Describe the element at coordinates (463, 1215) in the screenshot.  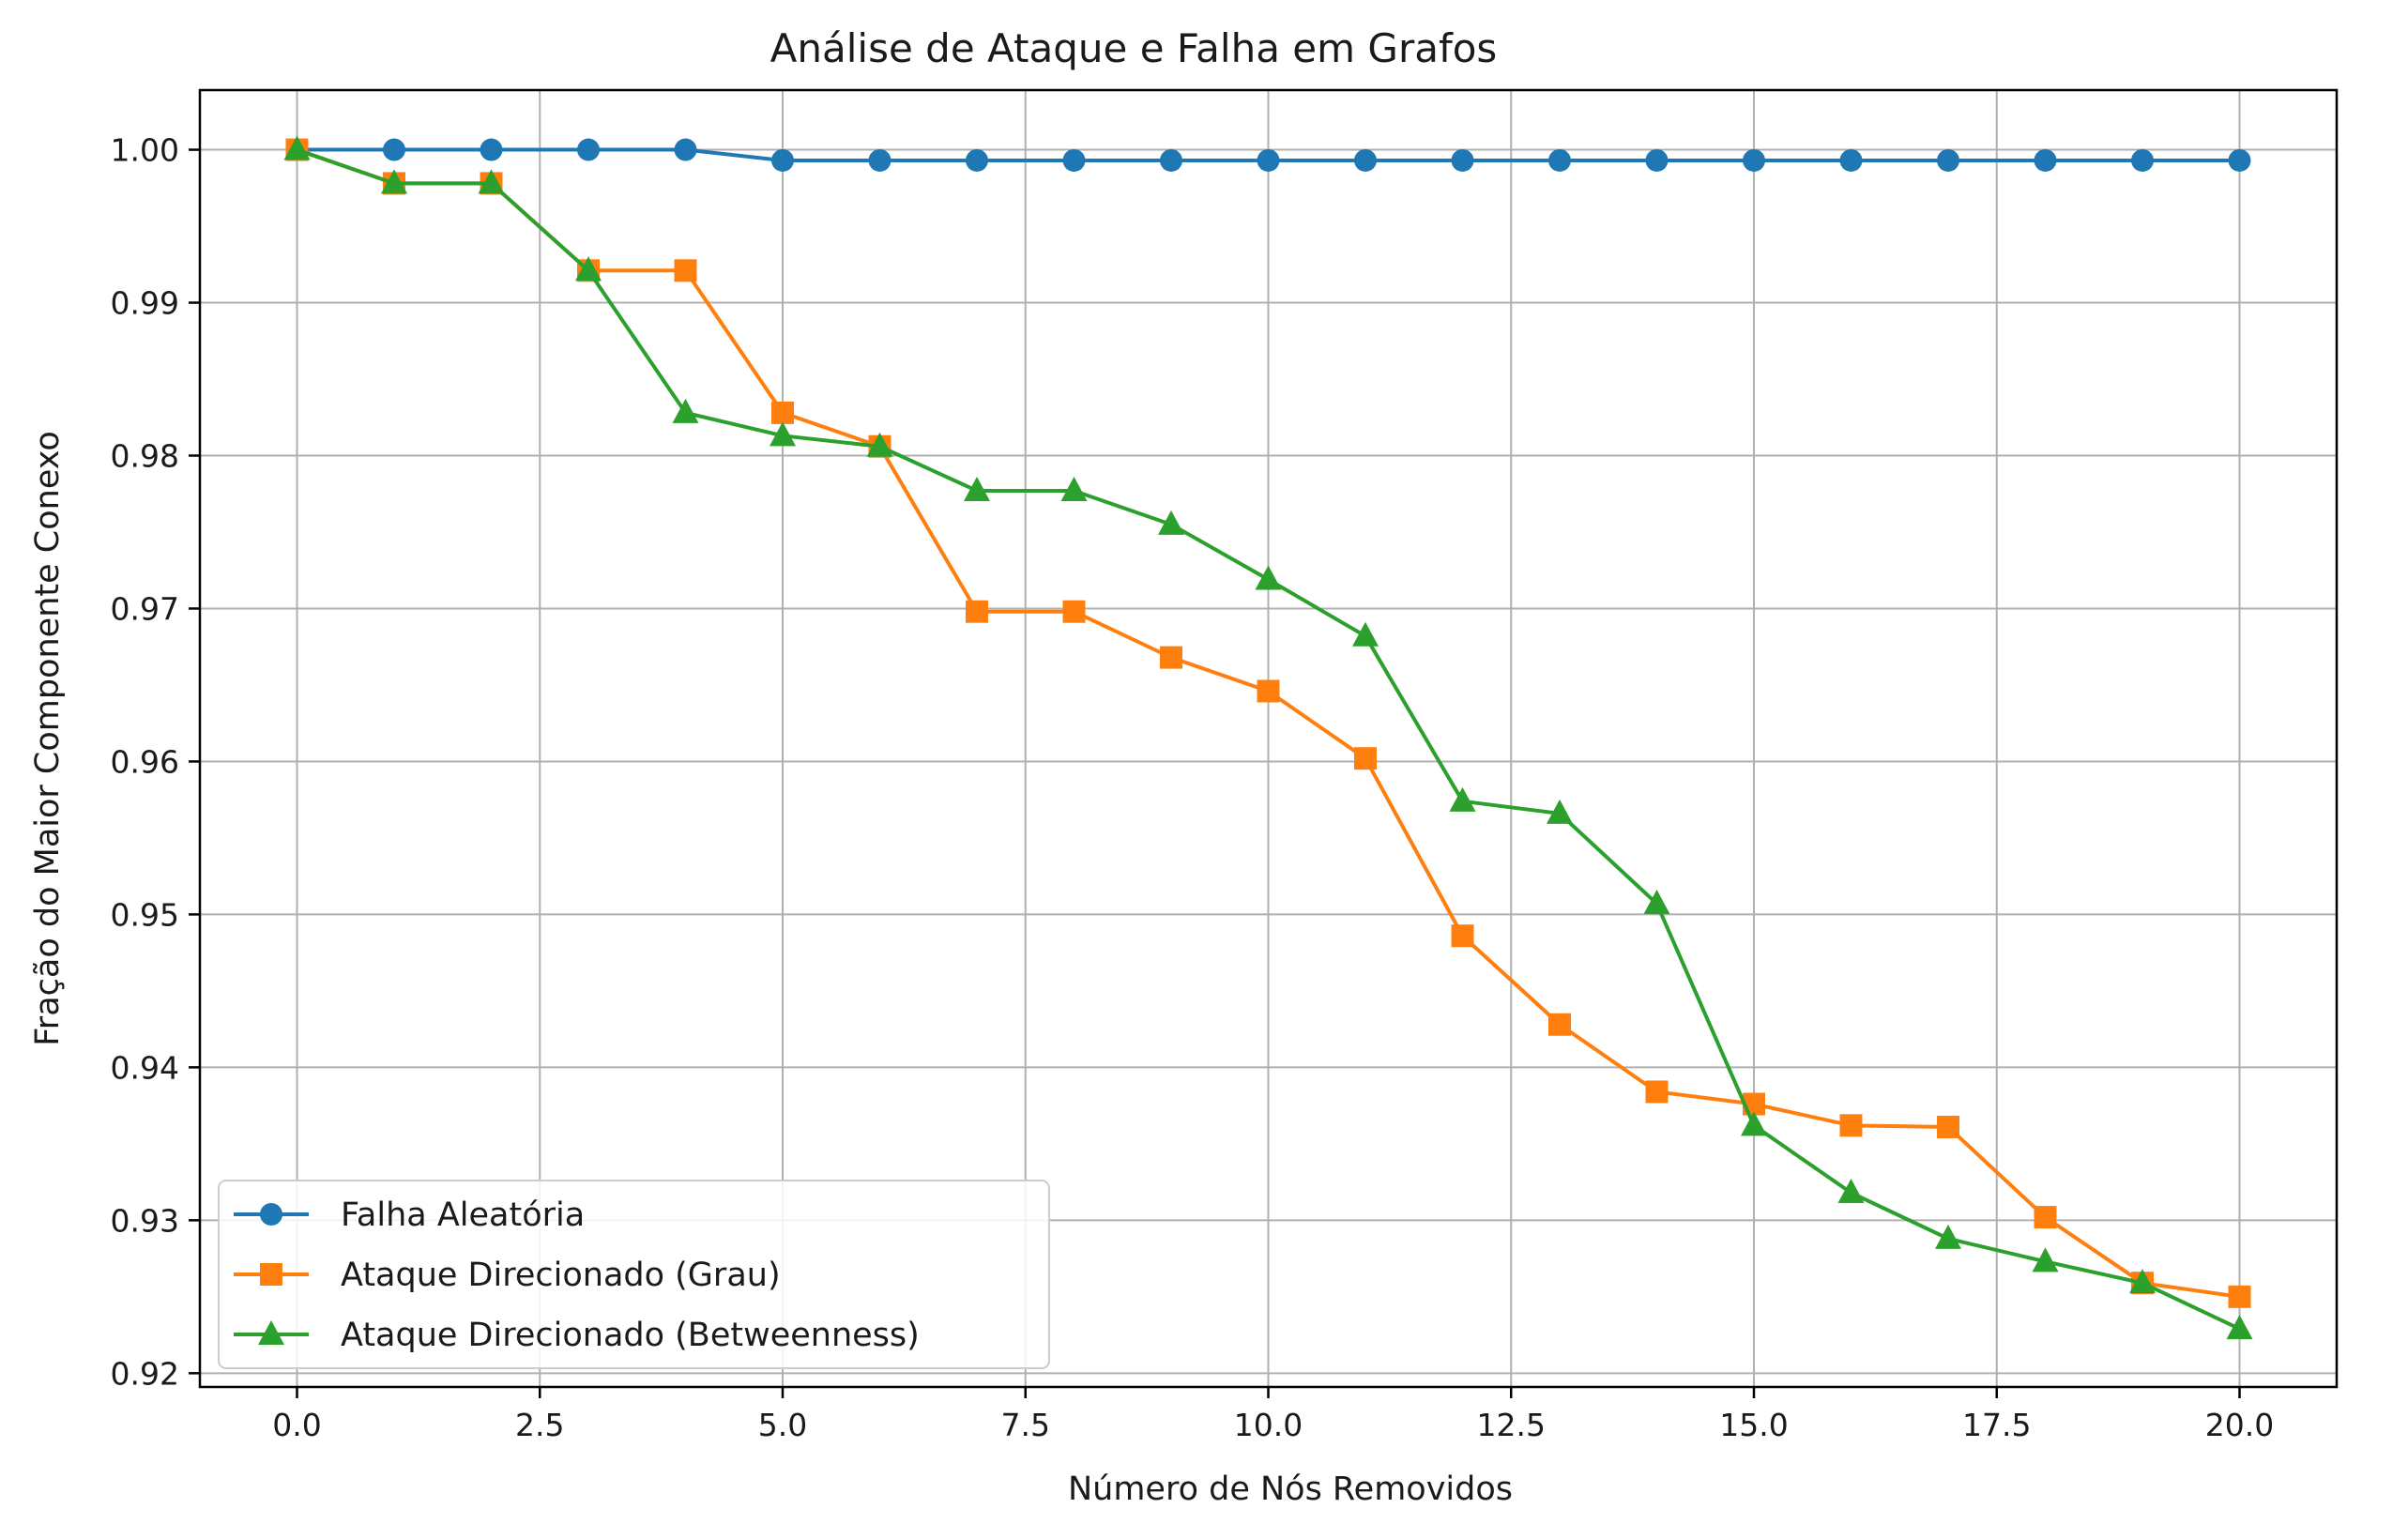
I see `legend-label: Falha Aleatória` at that location.